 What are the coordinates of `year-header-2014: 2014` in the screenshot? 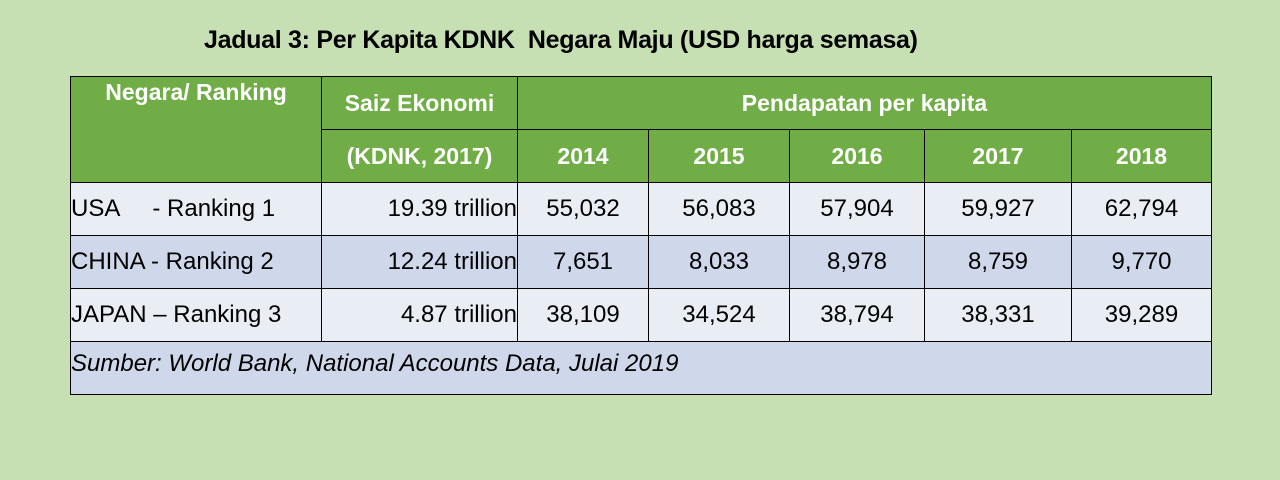 It's located at (583, 156).